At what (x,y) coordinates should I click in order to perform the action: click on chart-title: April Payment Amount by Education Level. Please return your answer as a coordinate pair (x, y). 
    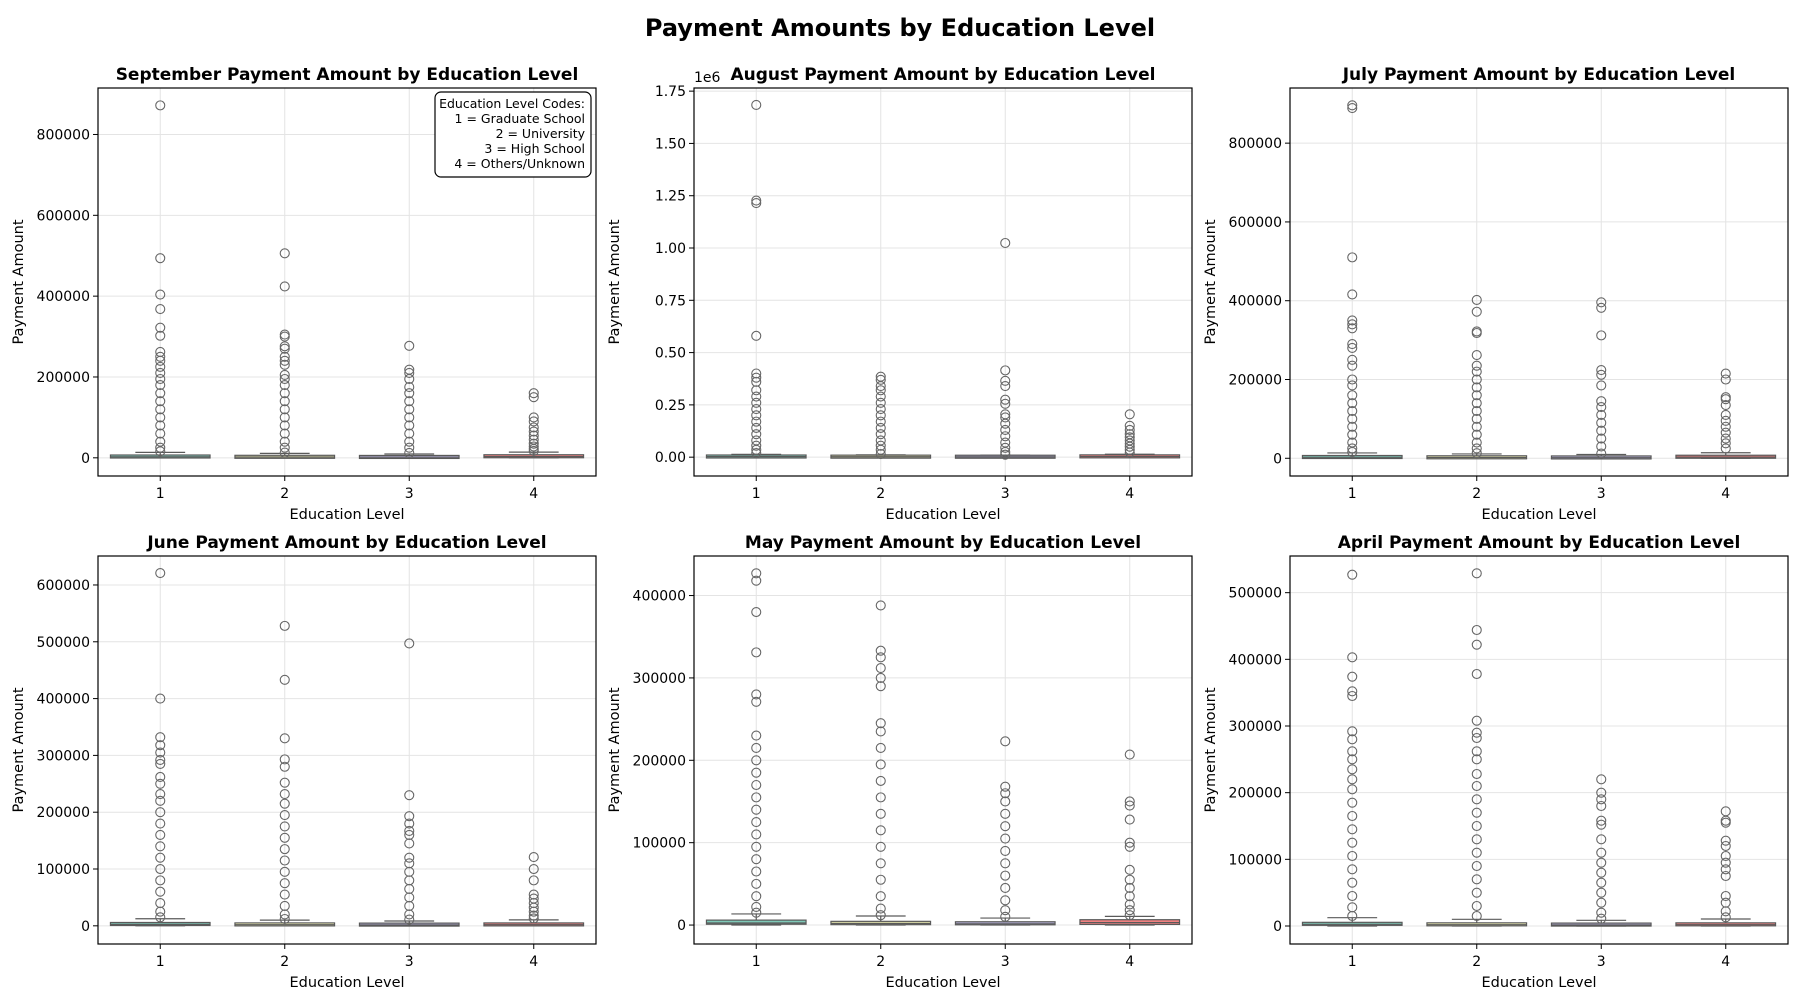
    Looking at the image, I should click on (1539, 543).